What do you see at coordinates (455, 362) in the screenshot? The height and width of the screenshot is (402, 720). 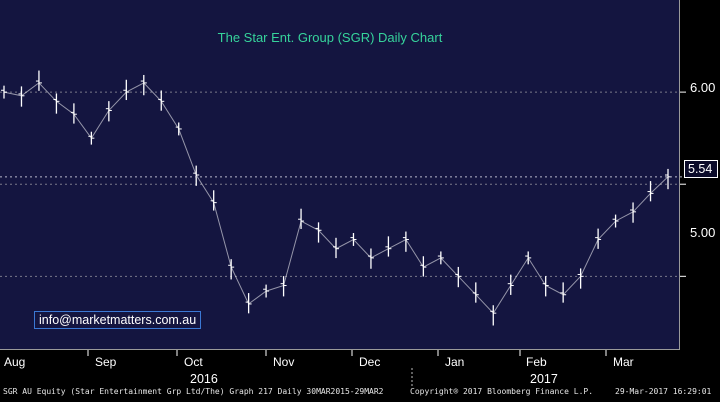 I see `x-tick-label-jan: Jan` at bounding box center [455, 362].